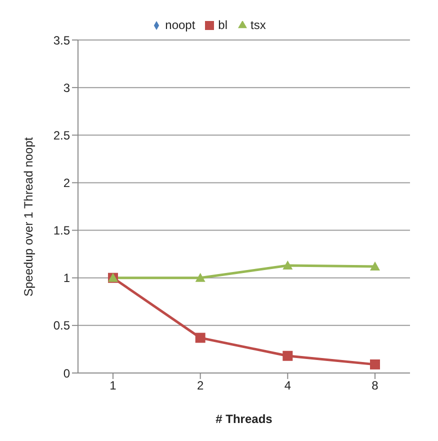 This screenshot has height=441, width=438. I want to click on legend-label: tsx, so click(258, 25).